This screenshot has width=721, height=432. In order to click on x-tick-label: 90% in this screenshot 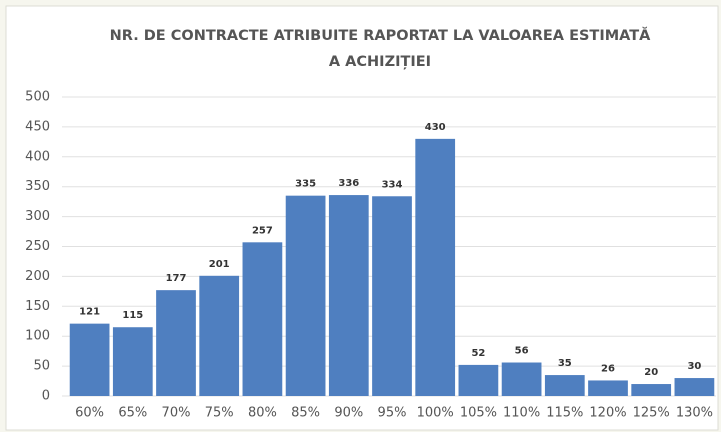, I will do `click(348, 413)`.